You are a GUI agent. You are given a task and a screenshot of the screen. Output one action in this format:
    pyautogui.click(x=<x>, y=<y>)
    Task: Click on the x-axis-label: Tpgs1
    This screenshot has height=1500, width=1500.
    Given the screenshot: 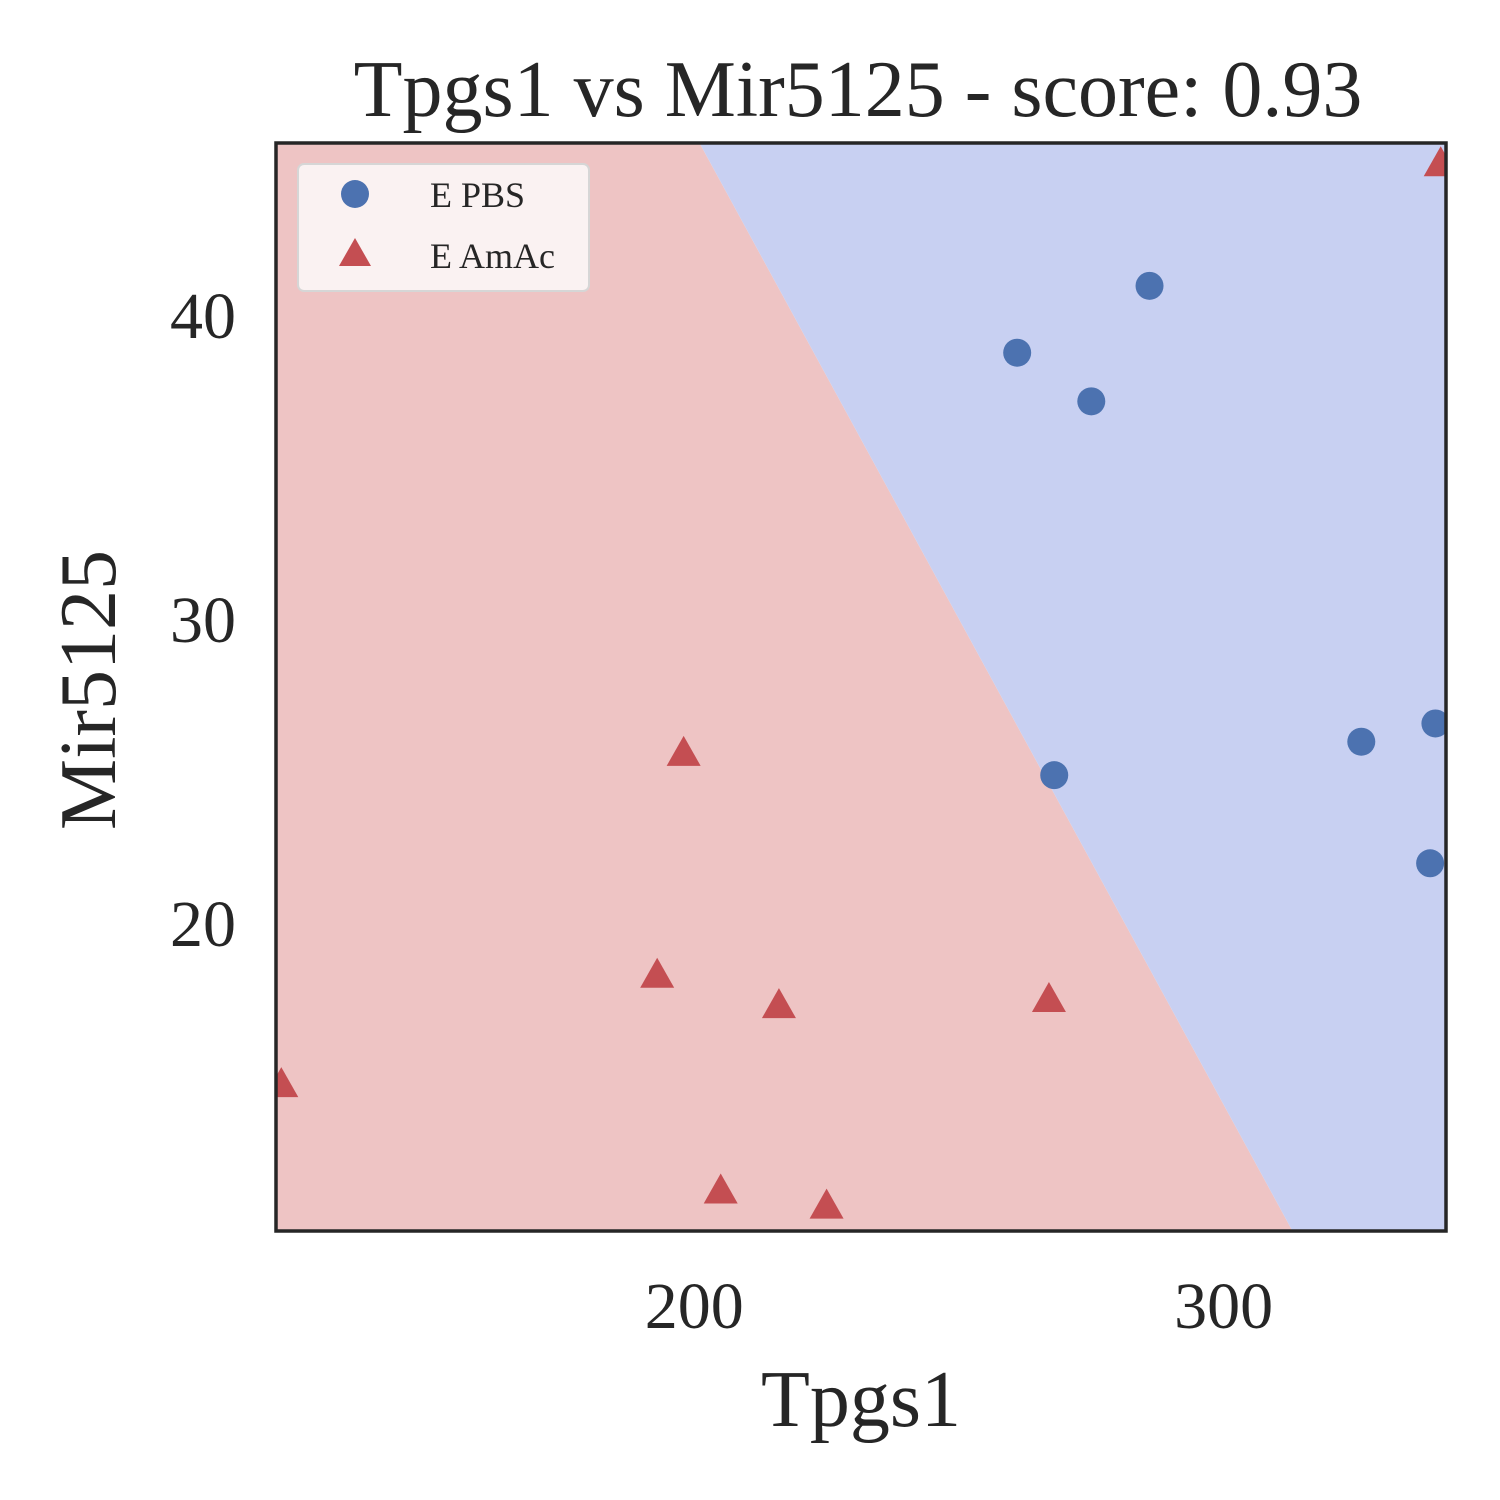 What is the action you would take?
    pyautogui.click(x=861, y=1400)
    